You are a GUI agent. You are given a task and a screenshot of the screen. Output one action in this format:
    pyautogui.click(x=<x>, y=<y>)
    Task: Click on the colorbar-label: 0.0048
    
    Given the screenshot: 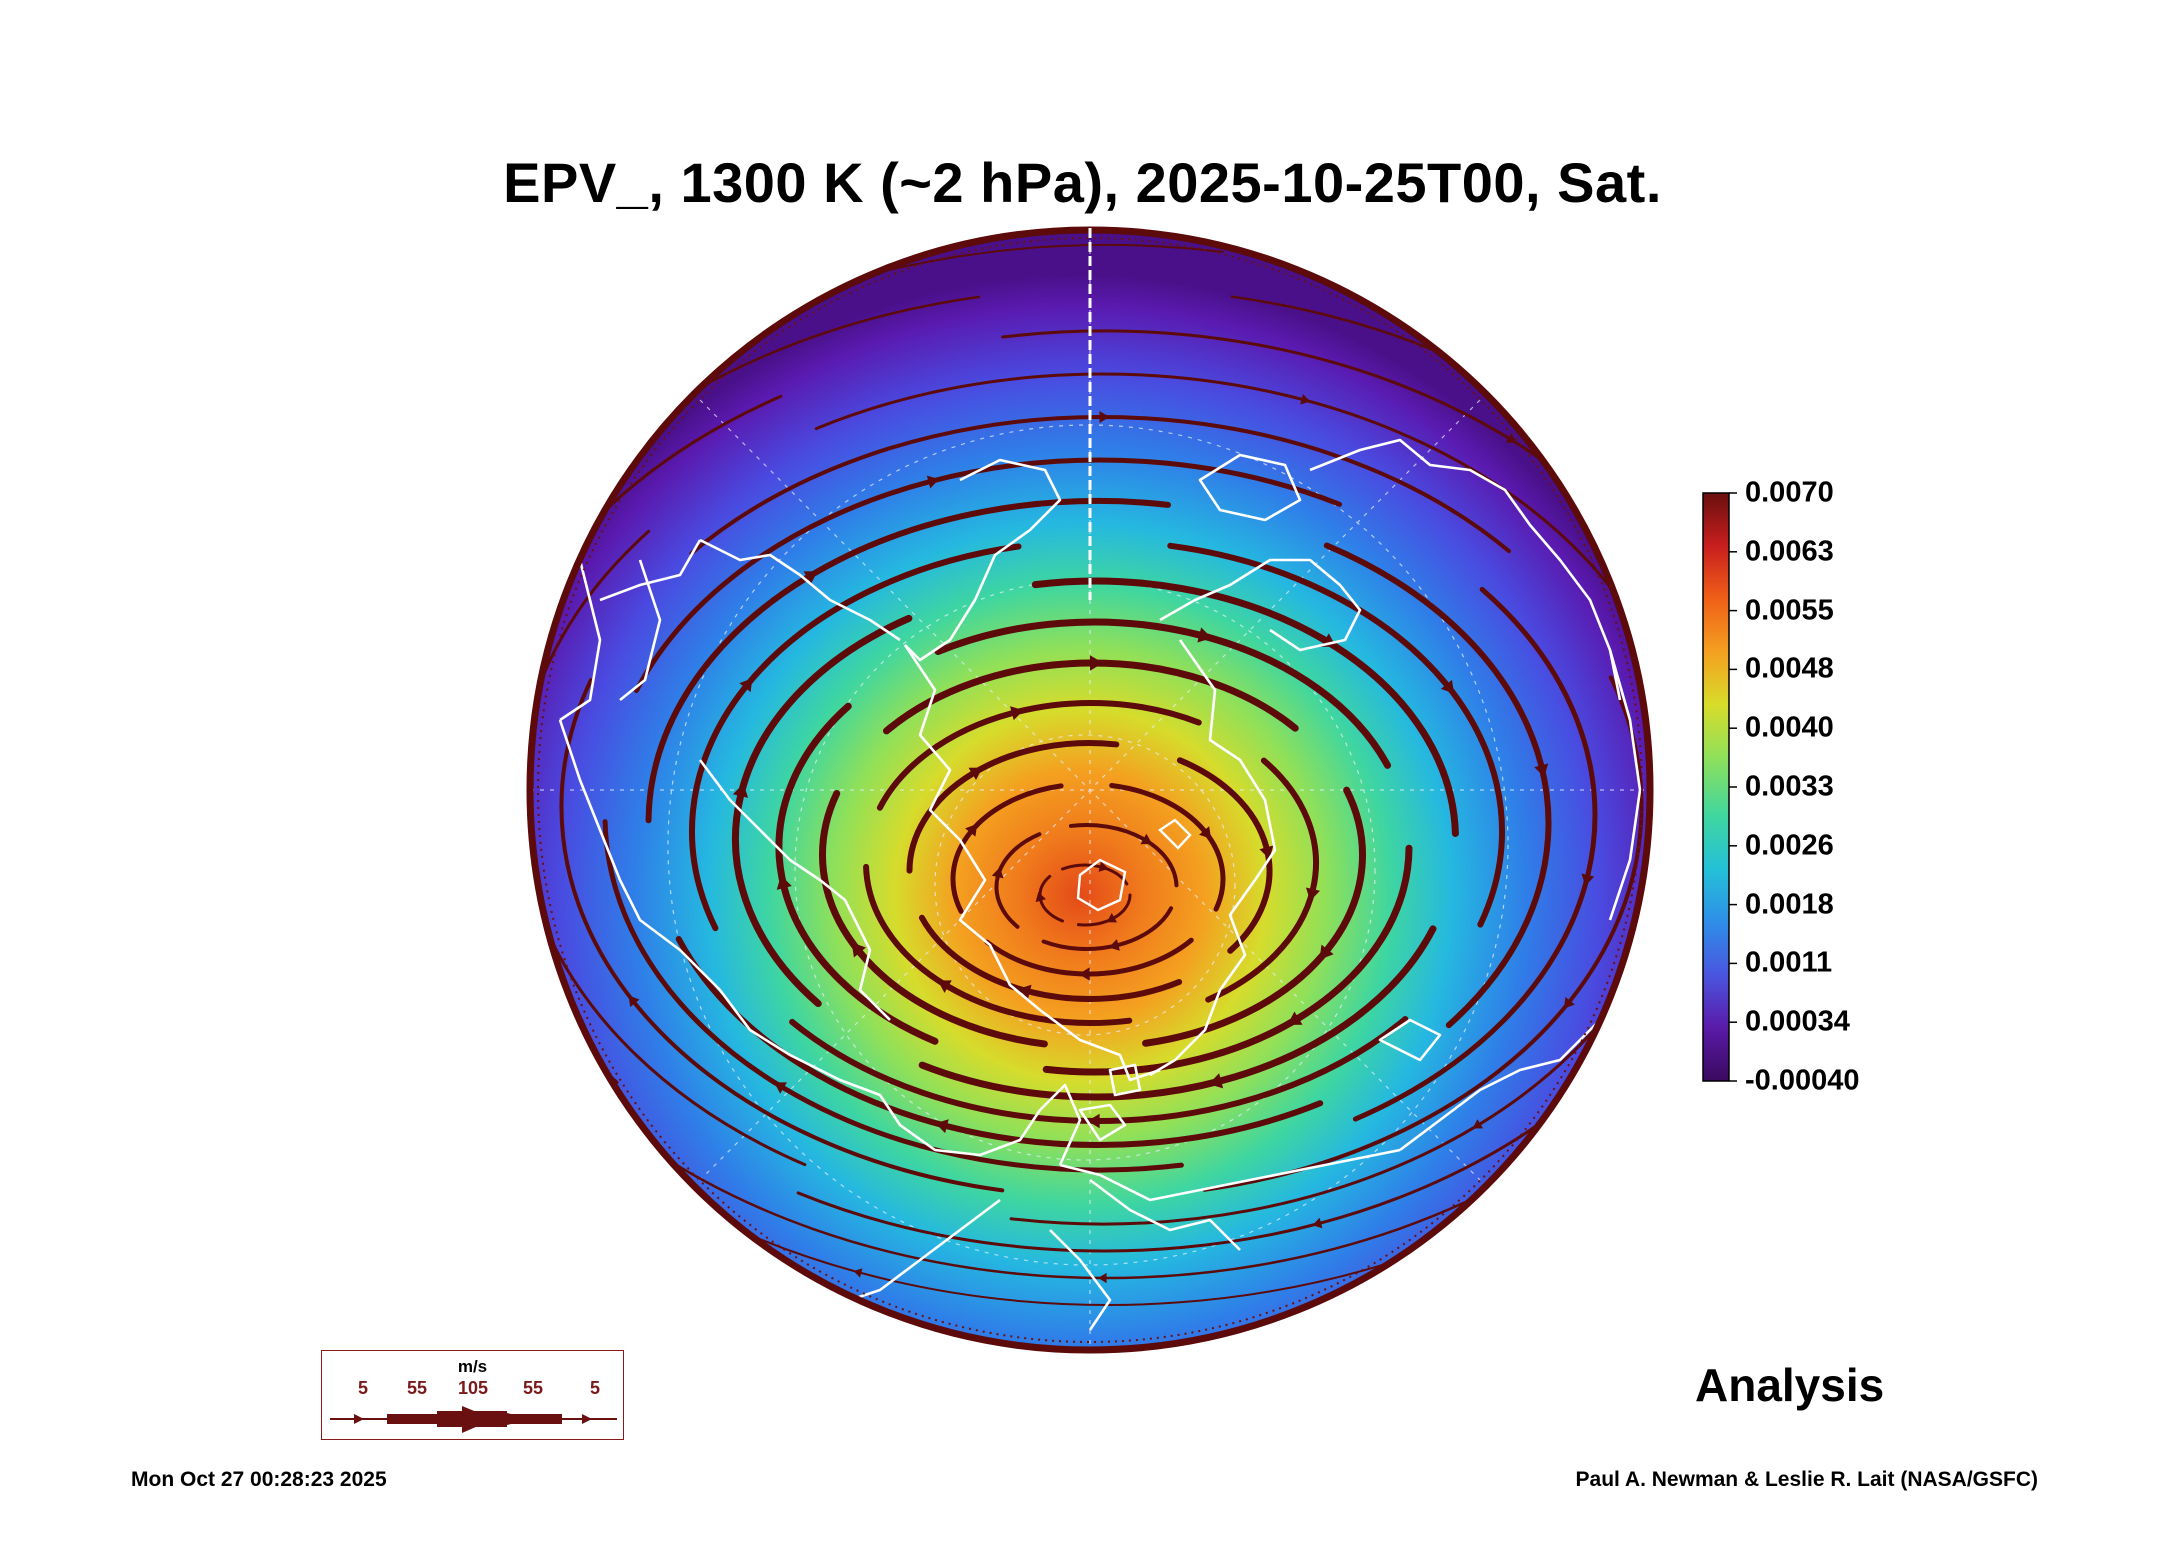 What is the action you would take?
    pyautogui.click(x=1789, y=668)
    